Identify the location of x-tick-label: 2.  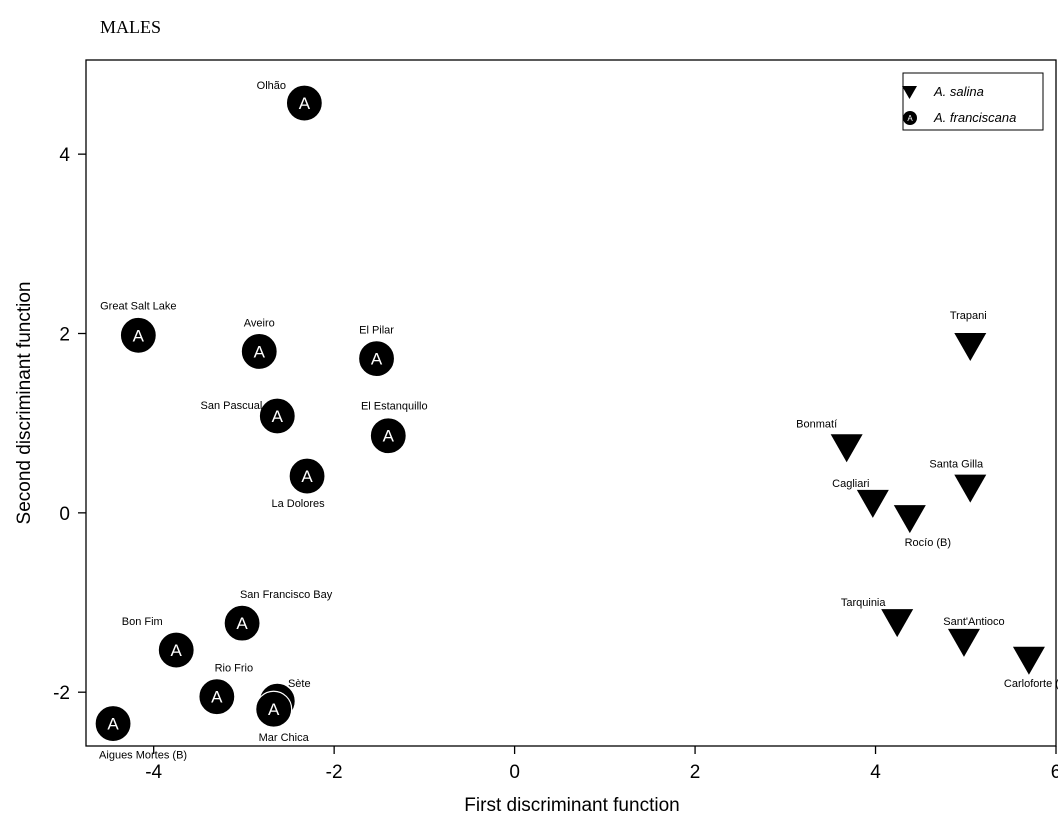
(695, 772).